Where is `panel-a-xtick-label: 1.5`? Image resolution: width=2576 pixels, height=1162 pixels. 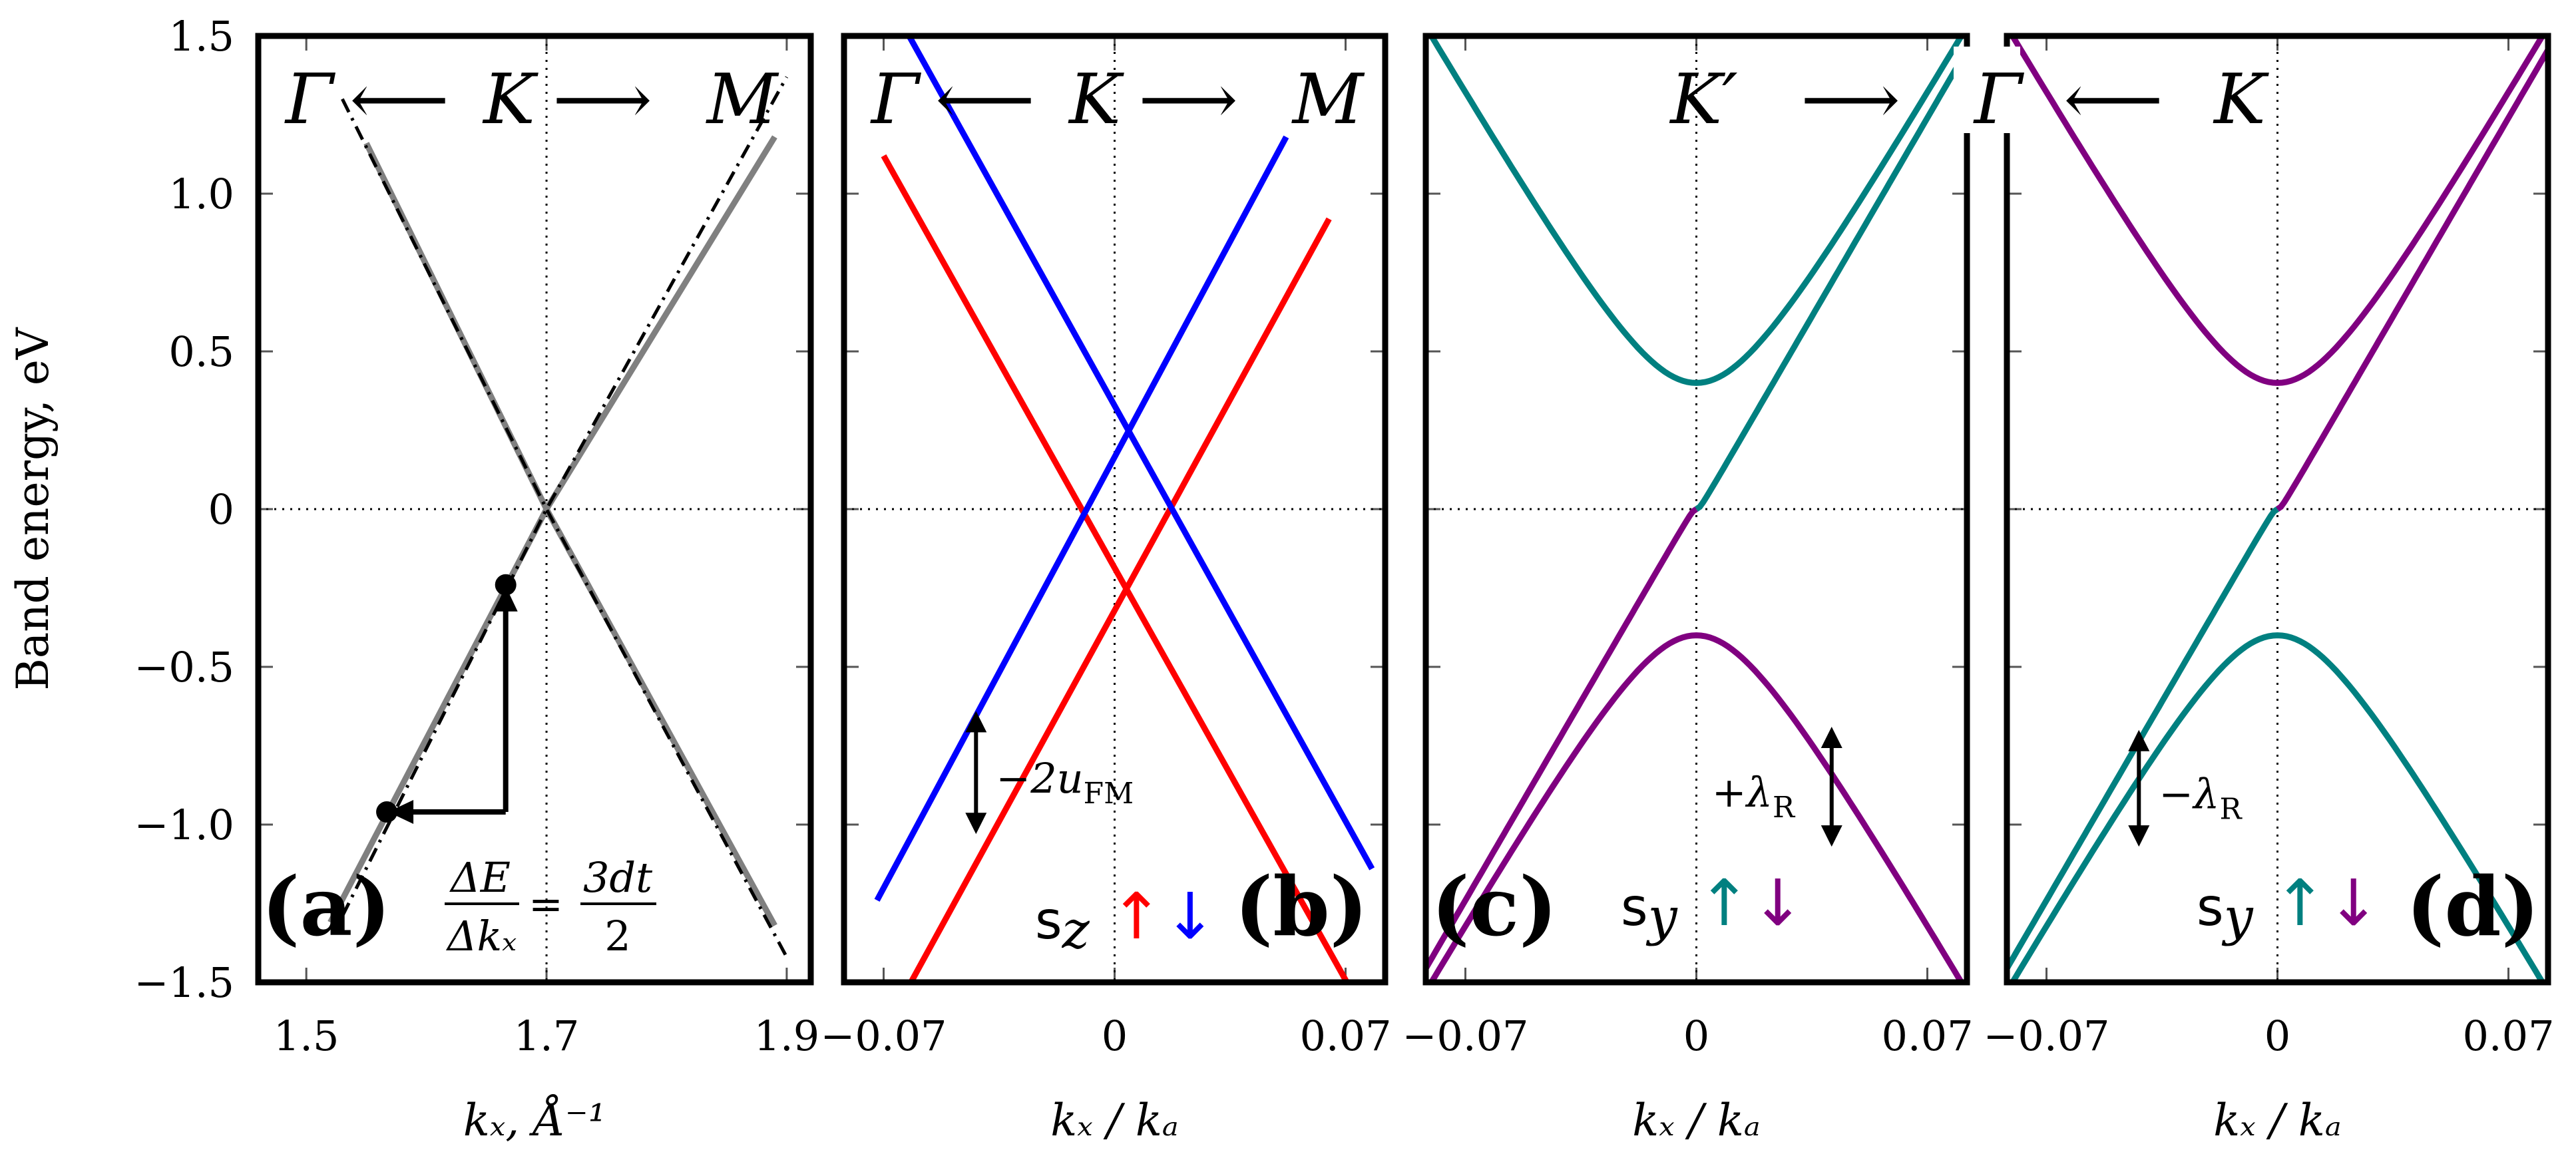
panel-a-xtick-label: 1.5 is located at coordinates (306, 1036).